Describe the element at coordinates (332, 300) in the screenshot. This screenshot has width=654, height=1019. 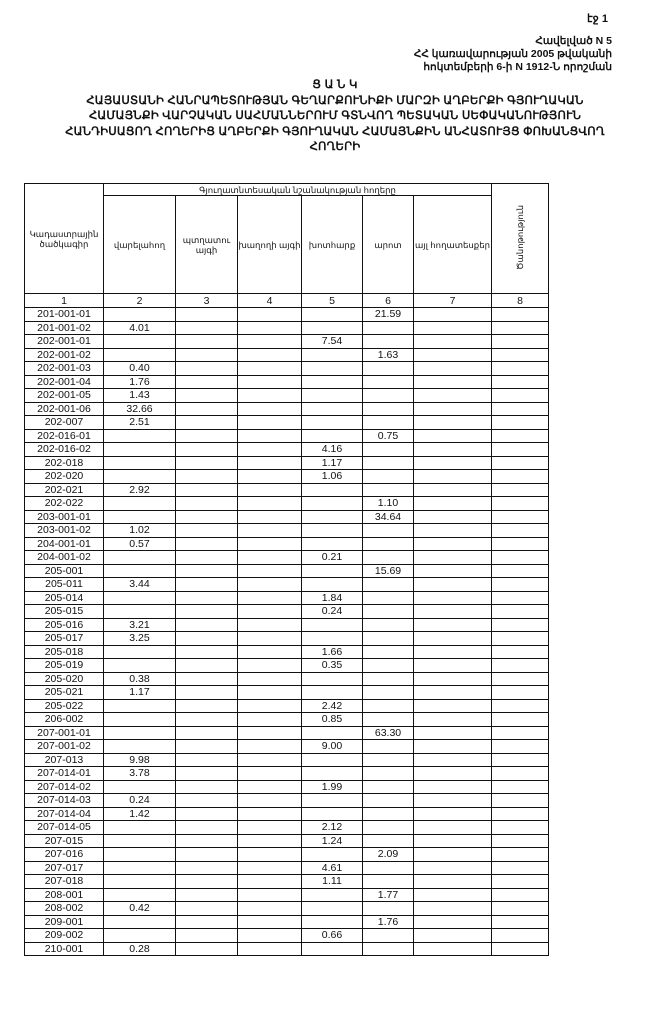
I see `column-number: 5` at that location.